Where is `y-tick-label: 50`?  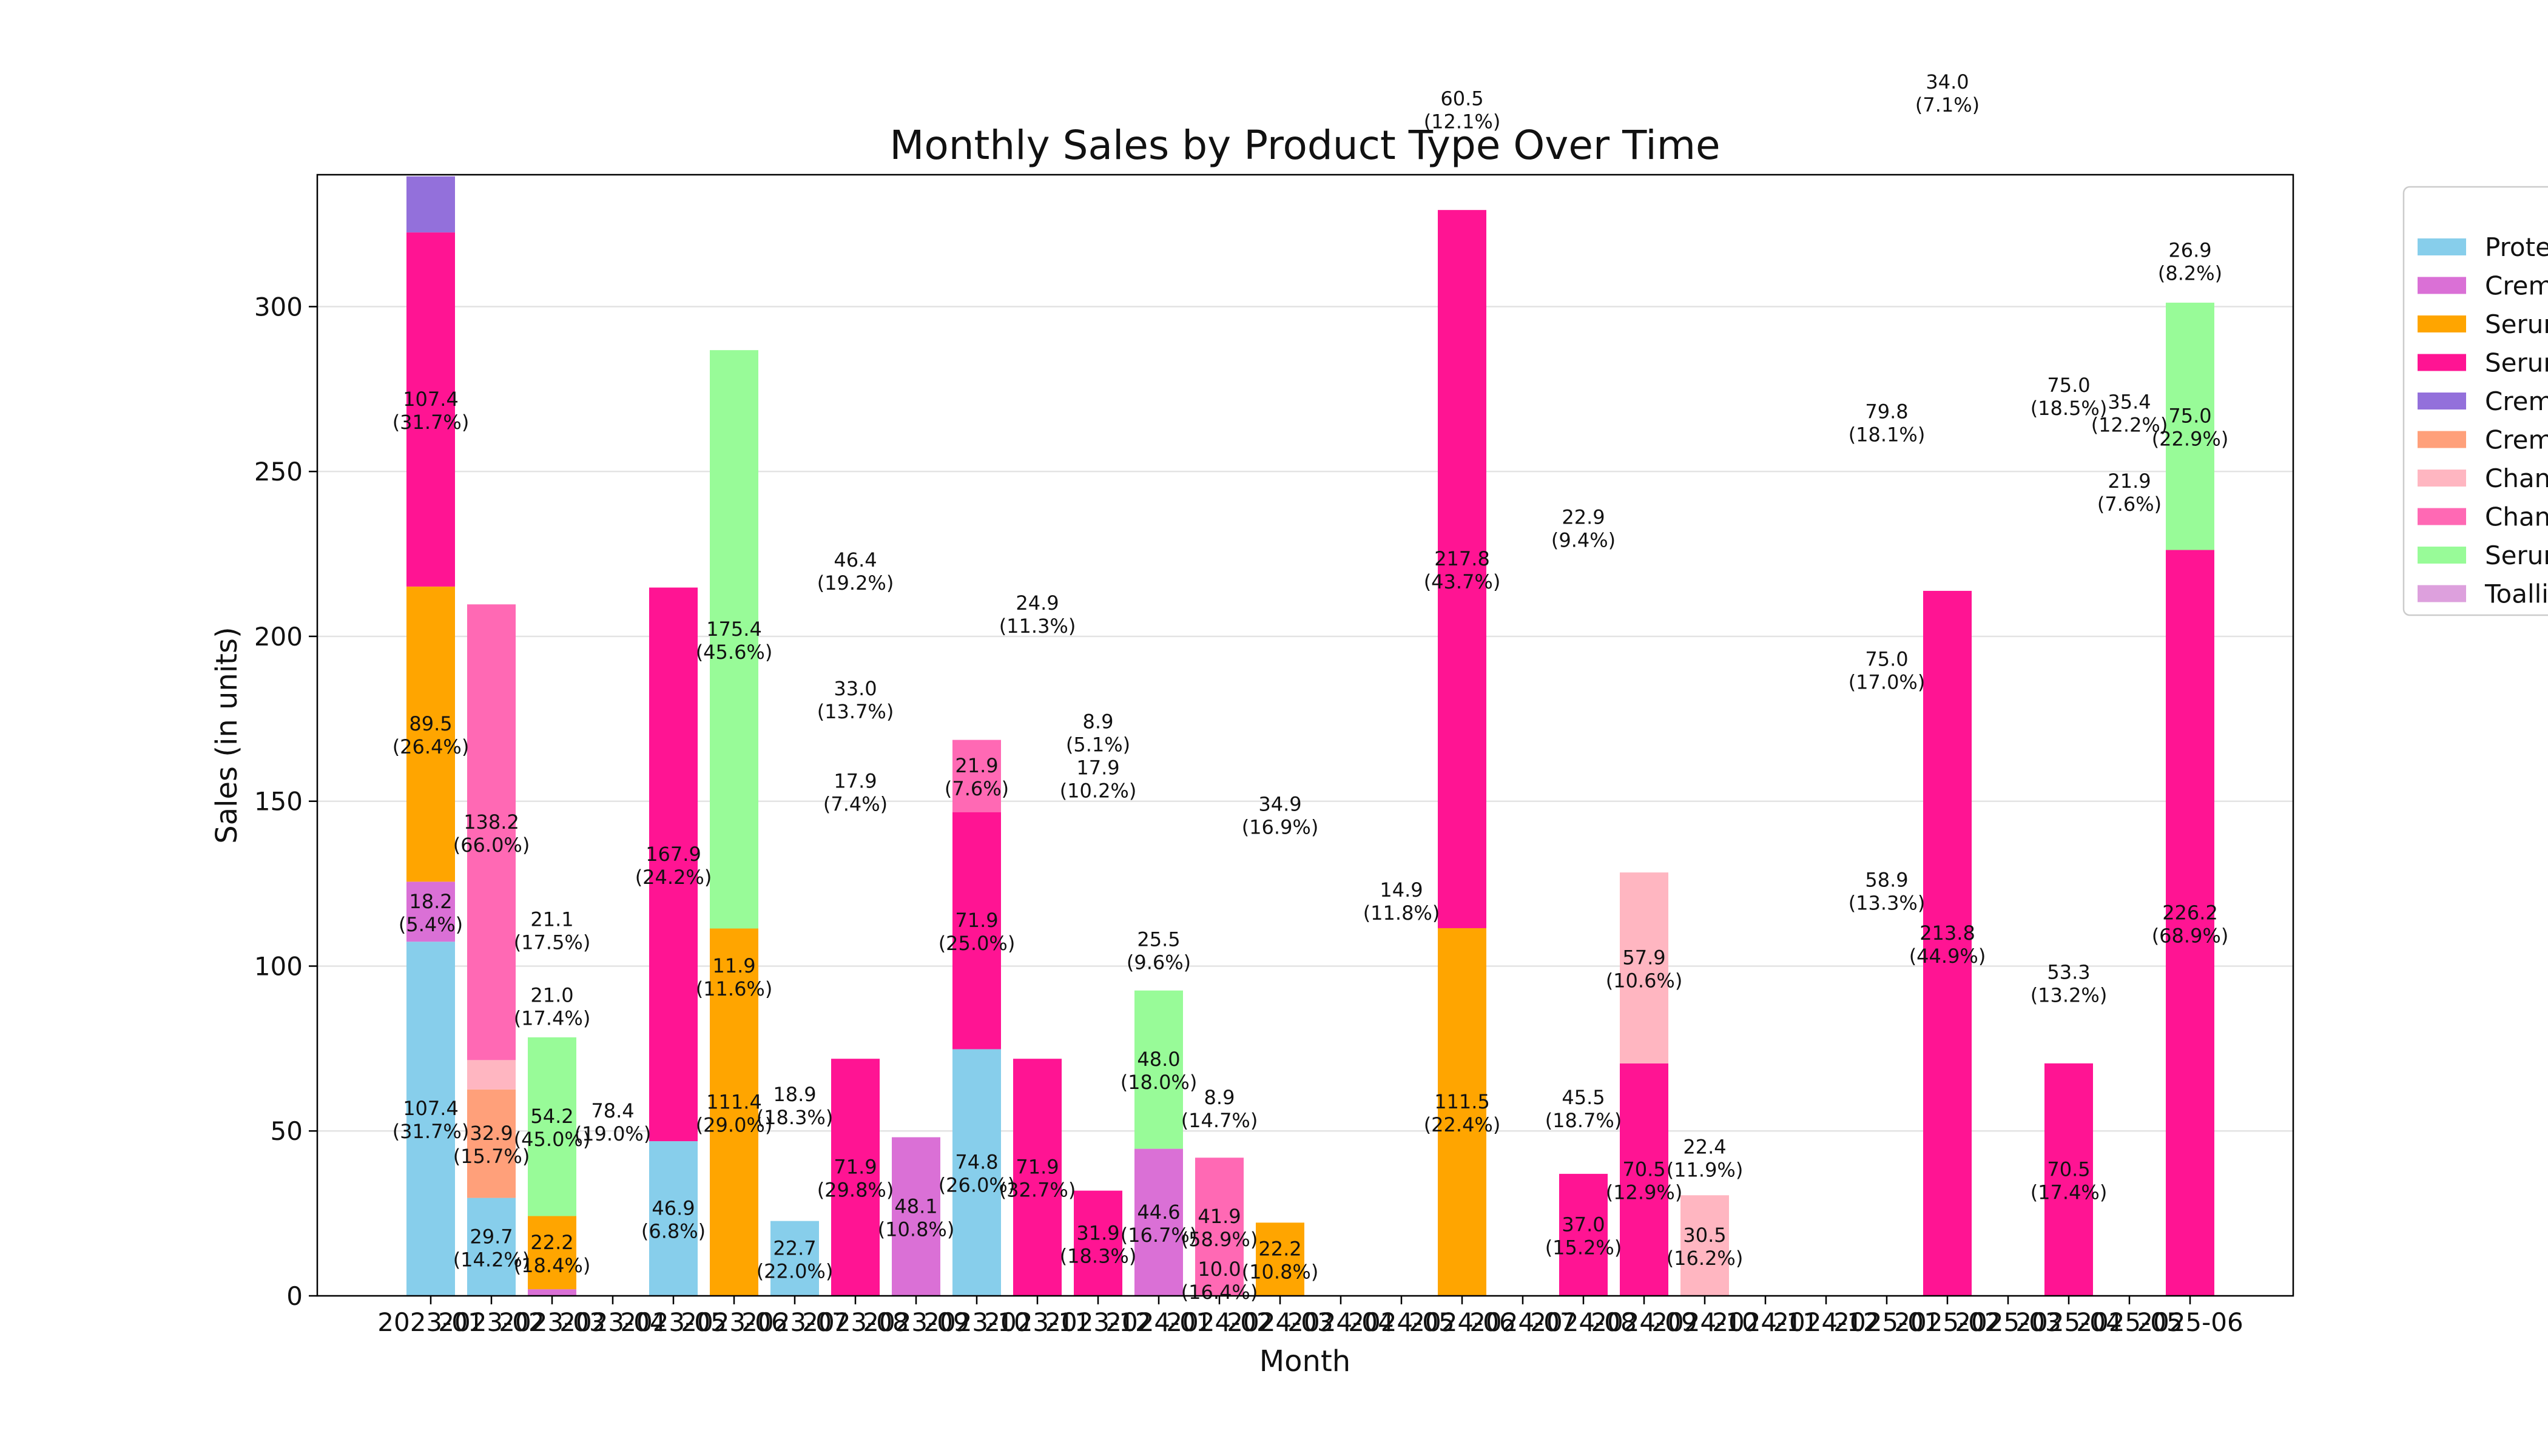
y-tick-label: 50 is located at coordinates (287, 1131).